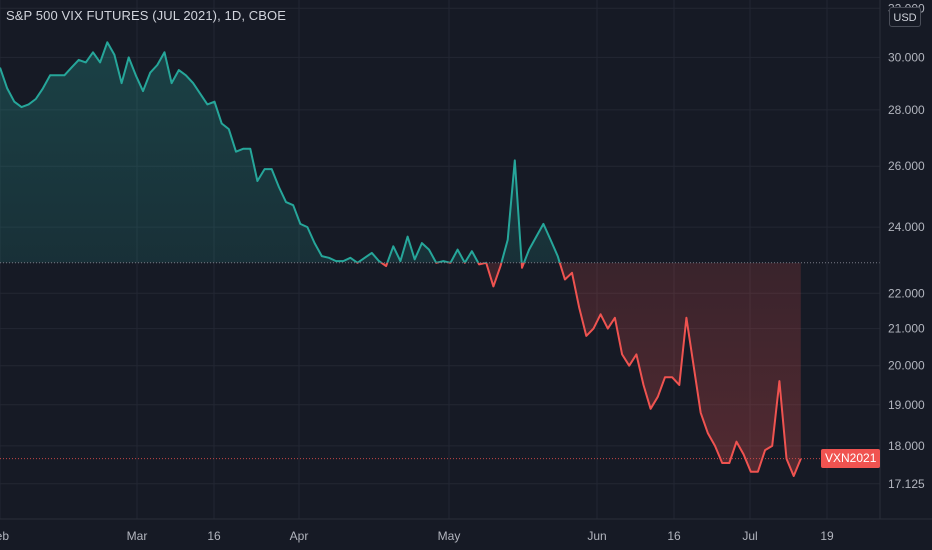 Image resolution: width=932 pixels, height=550 pixels. I want to click on price-tick-label: 24.000, so click(906, 227).